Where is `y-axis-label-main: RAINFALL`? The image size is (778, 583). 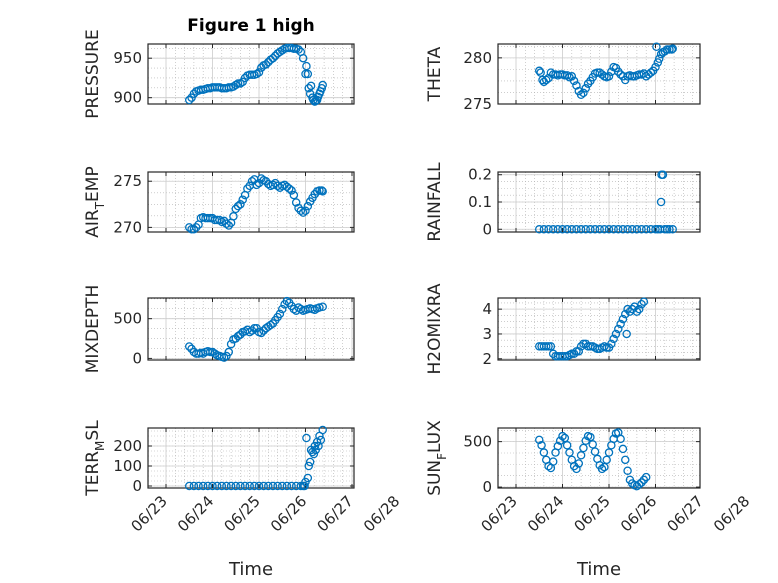 y-axis-label-main: RAINFALL is located at coordinates (435, 202).